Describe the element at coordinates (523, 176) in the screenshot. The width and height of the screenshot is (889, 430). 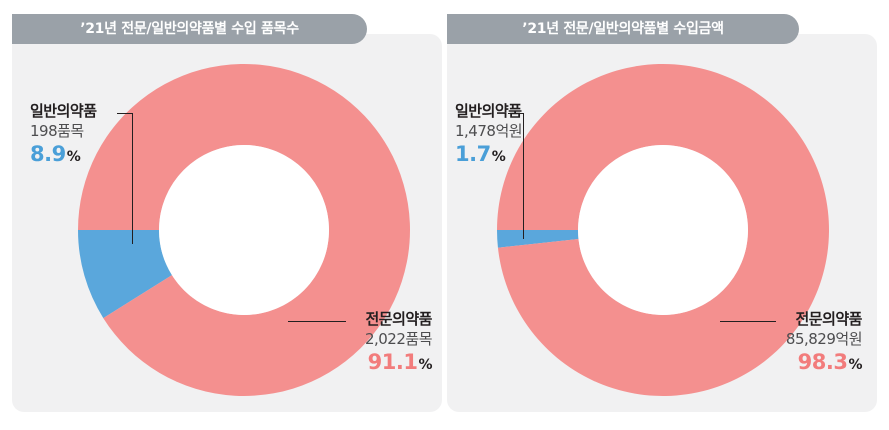
I see `otc-leader-v-amount` at that location.